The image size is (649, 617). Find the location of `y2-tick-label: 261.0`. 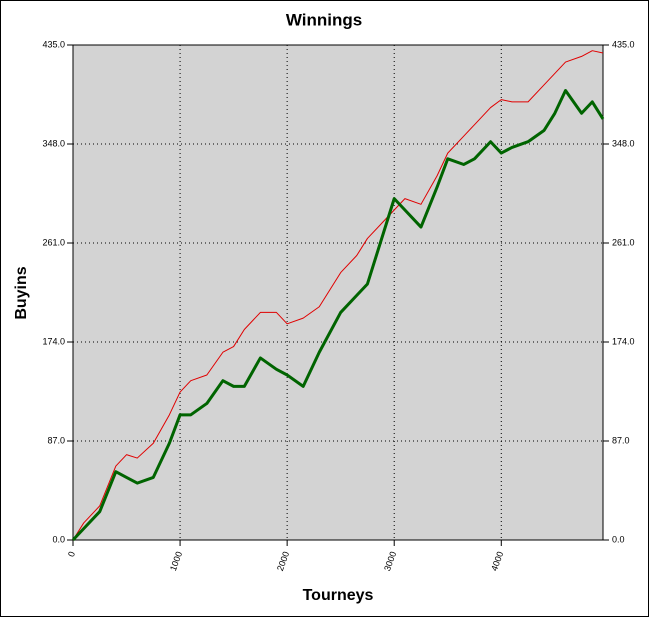

y2-tick-label: 261.0 is located at coordinates (623, 242).